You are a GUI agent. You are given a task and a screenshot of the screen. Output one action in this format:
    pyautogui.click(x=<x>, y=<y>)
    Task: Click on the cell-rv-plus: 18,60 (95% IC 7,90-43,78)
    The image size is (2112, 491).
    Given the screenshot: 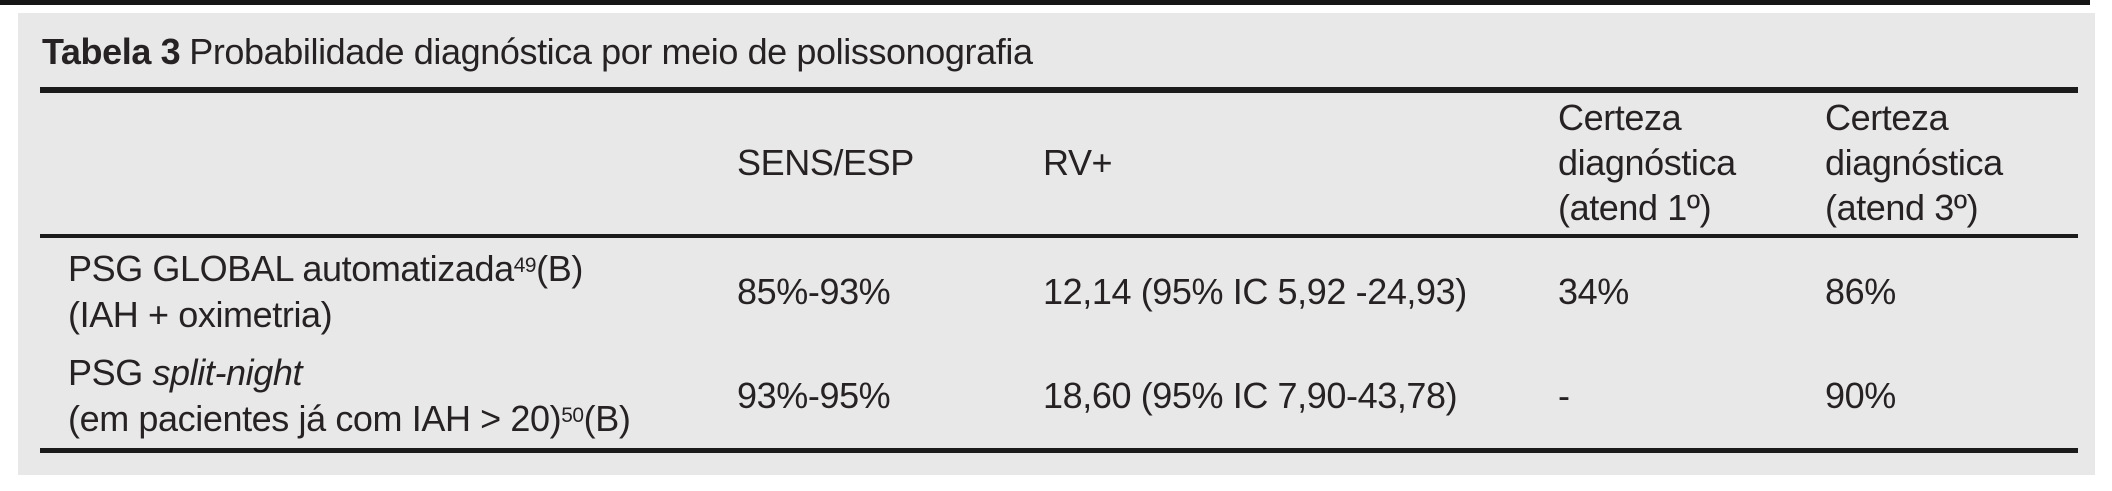 What is the action you would take?
    pyautogui.click(x=1300, y=400)
    